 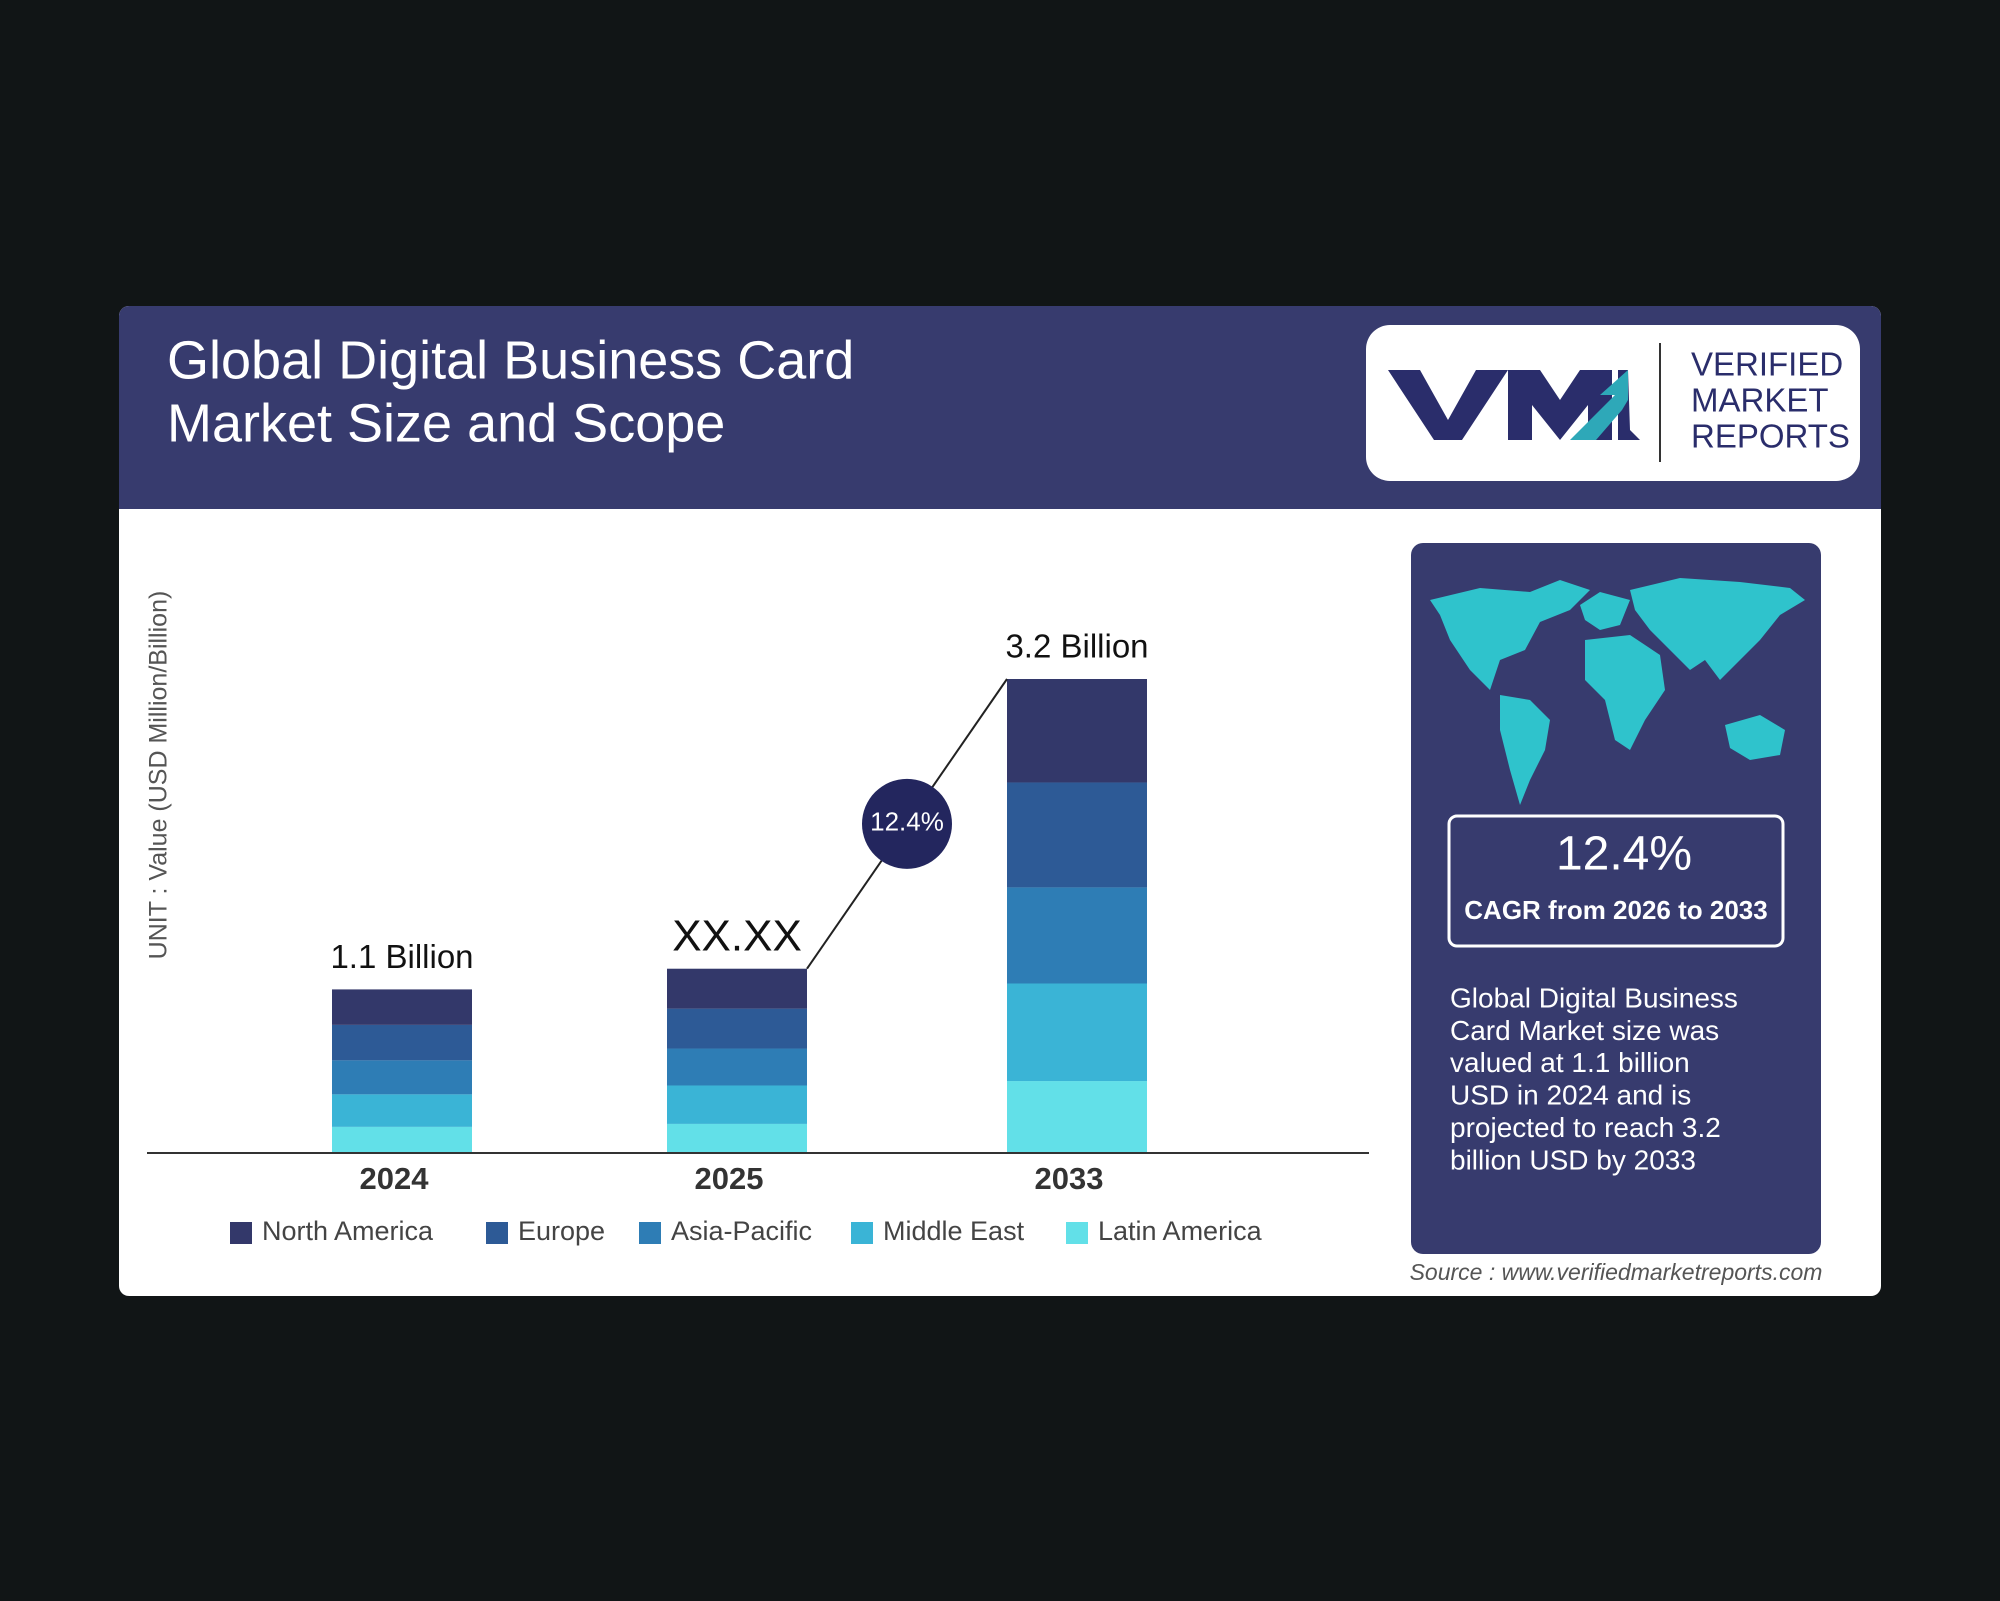 What do you see at coordinates (1615, 910) in the screenshot?
I see `cagr-caption: CAGR from 2026 to 2033` at bounding box center [1615, 910].